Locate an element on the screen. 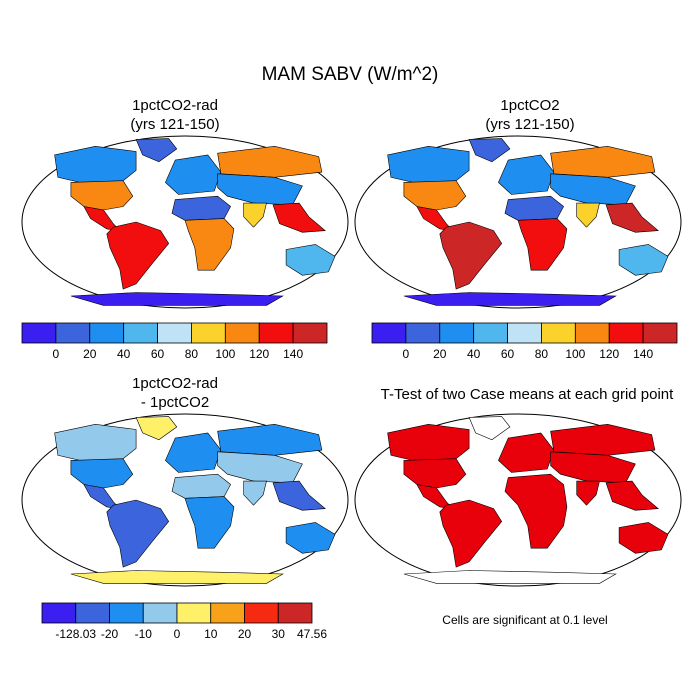  panel-2-region-central-asia is located at coordinates (593, 189).